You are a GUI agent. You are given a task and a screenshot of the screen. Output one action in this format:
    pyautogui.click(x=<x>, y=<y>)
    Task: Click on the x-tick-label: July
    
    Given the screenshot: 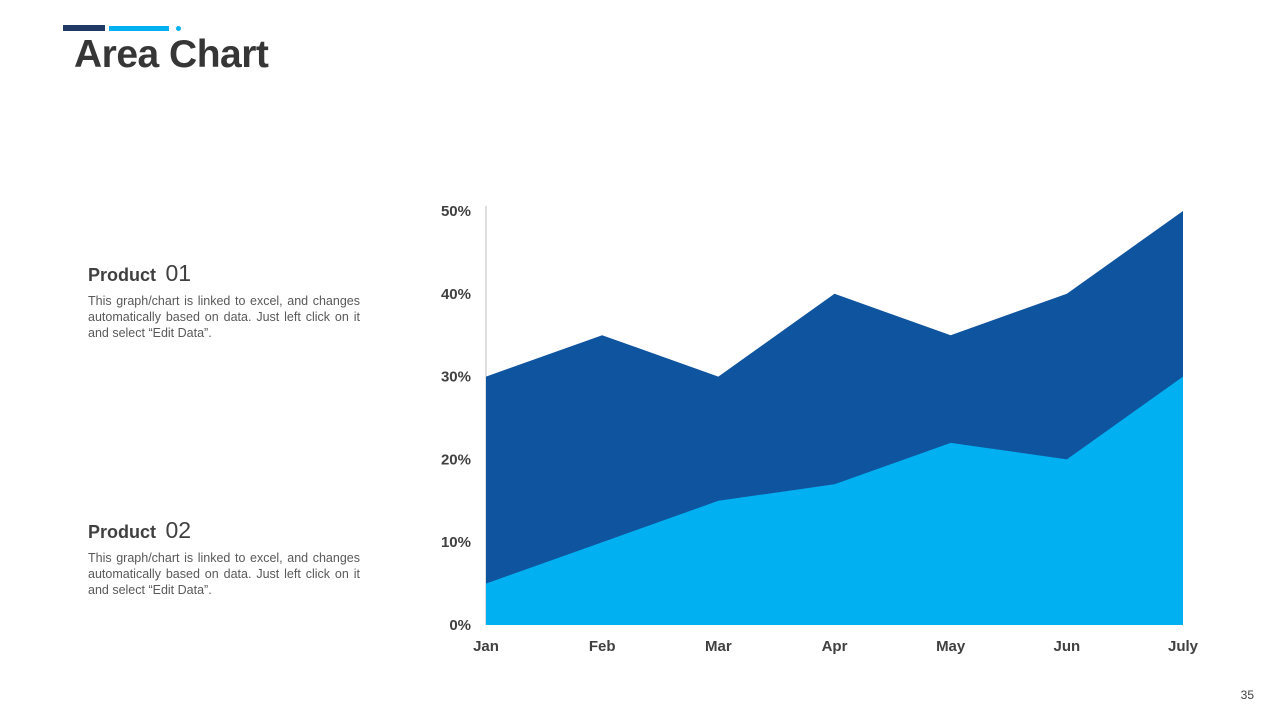 What is the action you would take?
    pyautogui.click(x=1183, y=646)
    